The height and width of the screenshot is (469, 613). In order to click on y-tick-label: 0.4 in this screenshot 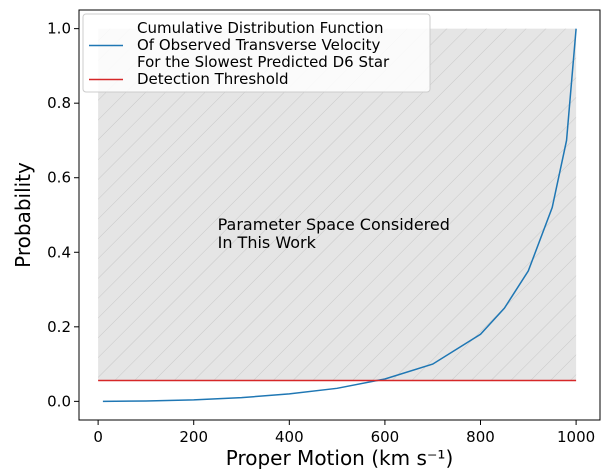, I will do `click(59, 252)`.